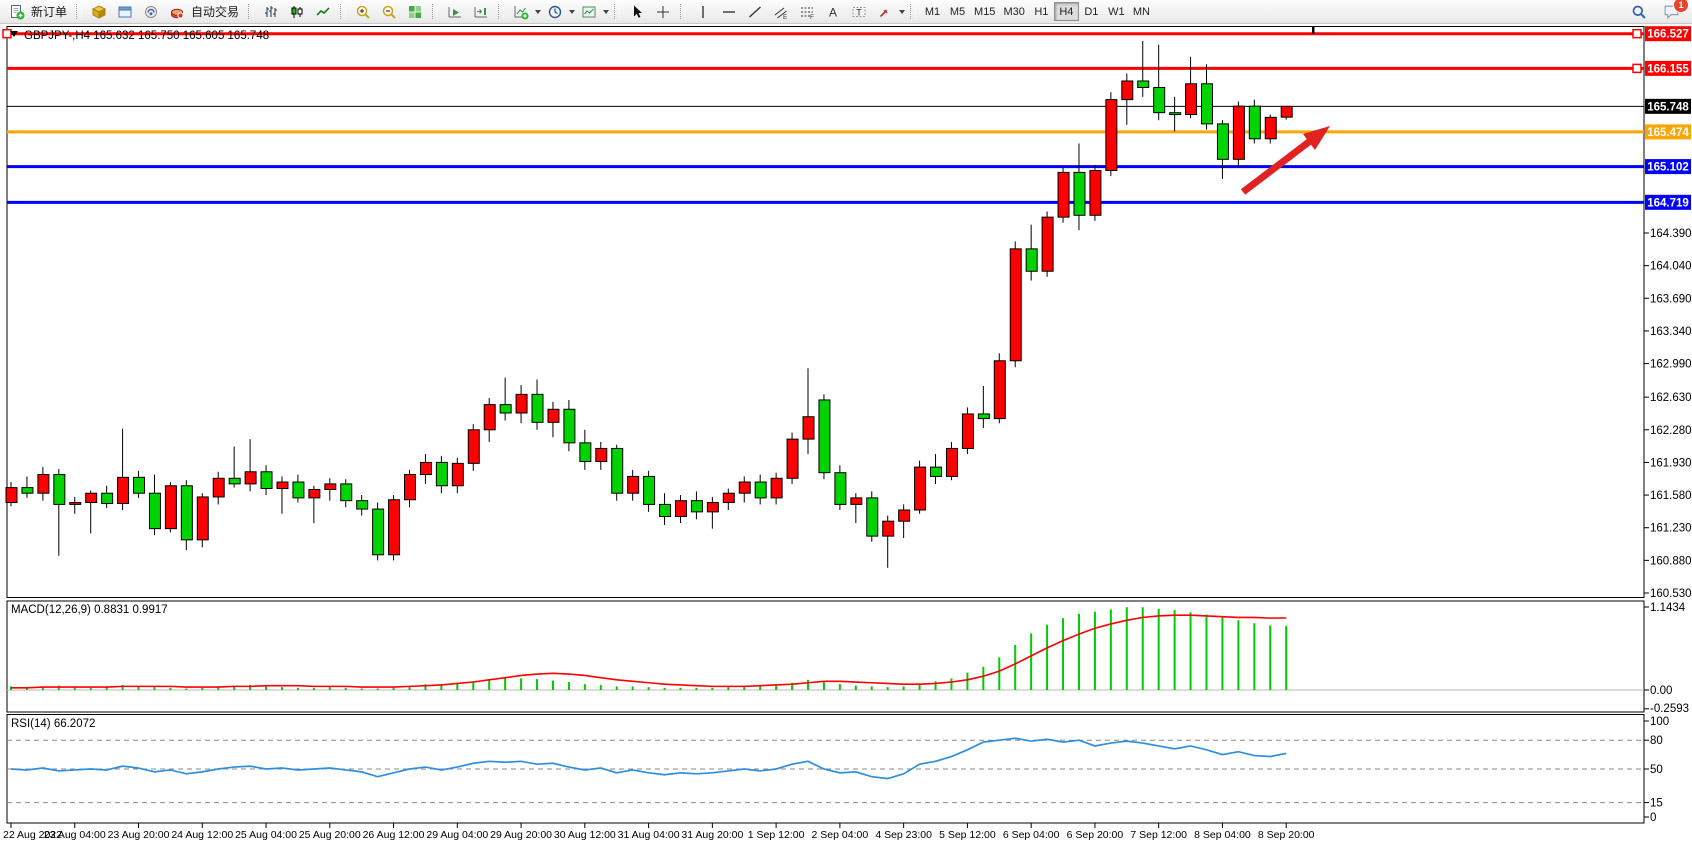 This screenshot has height=846, width=1692. I want to click on rsi-axis-label: 50, so click(1656, 770).